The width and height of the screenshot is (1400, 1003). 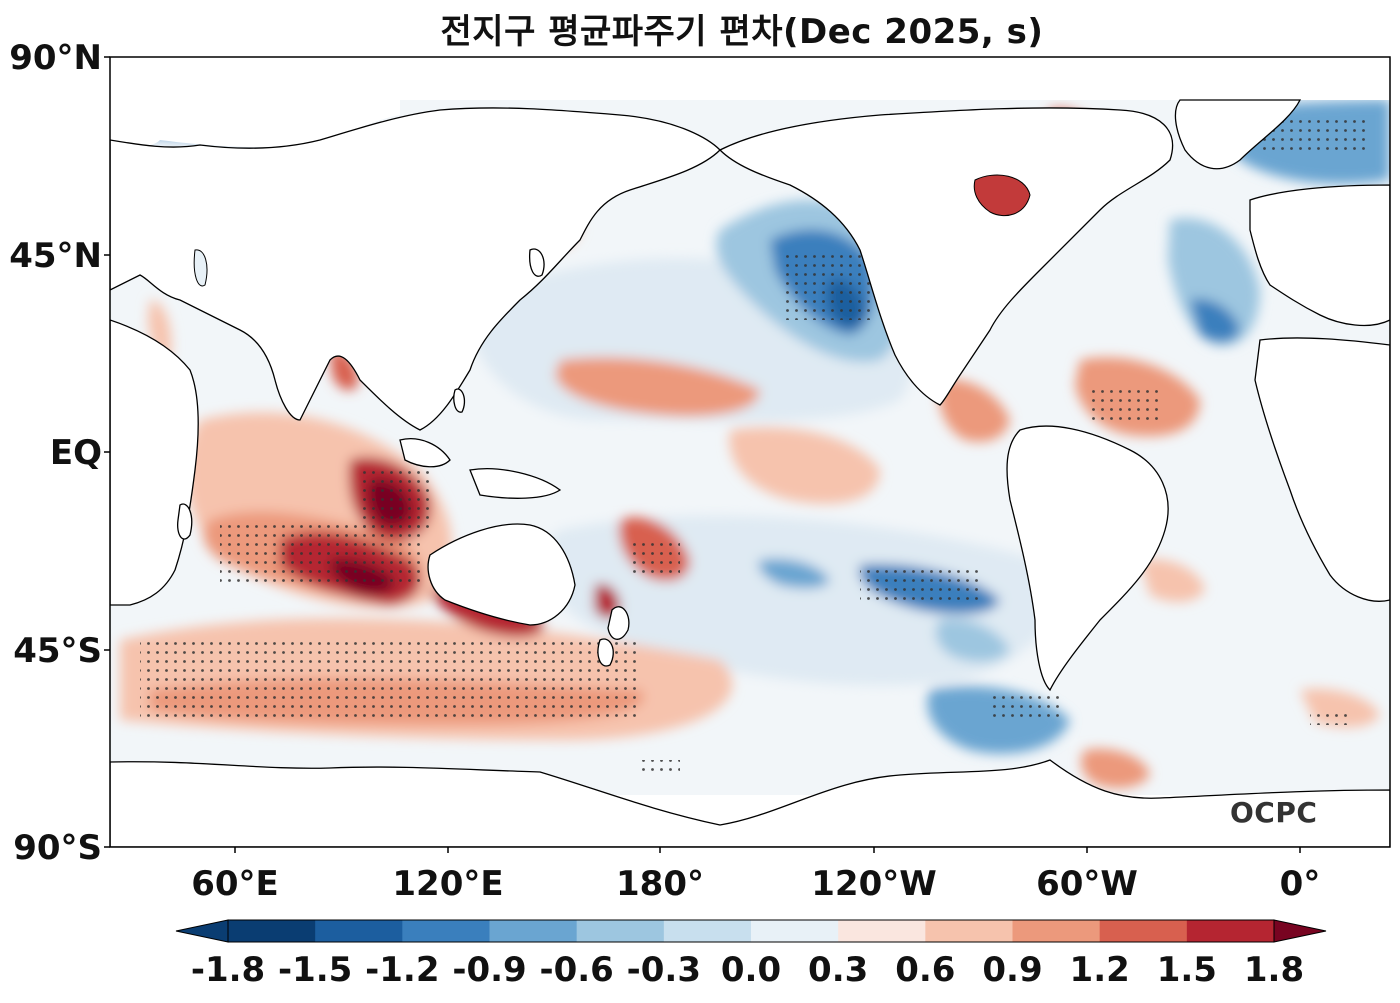 What do you see at coordinates (75, 453) in the screenshot?
I see `lat-label-eq: EQ` at bounding box center [75, 453].